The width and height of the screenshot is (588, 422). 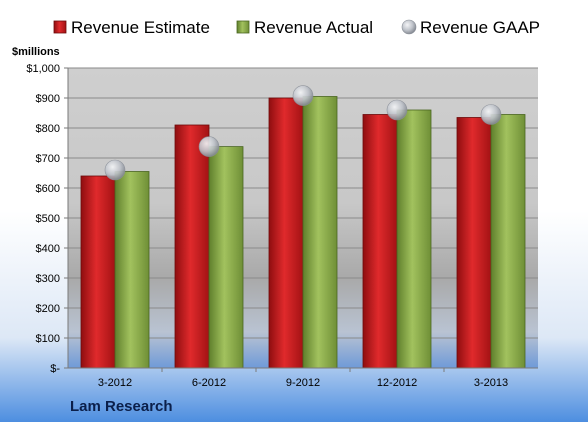 I want to click on y-tick-label: $400, so click(x=48, y=249).